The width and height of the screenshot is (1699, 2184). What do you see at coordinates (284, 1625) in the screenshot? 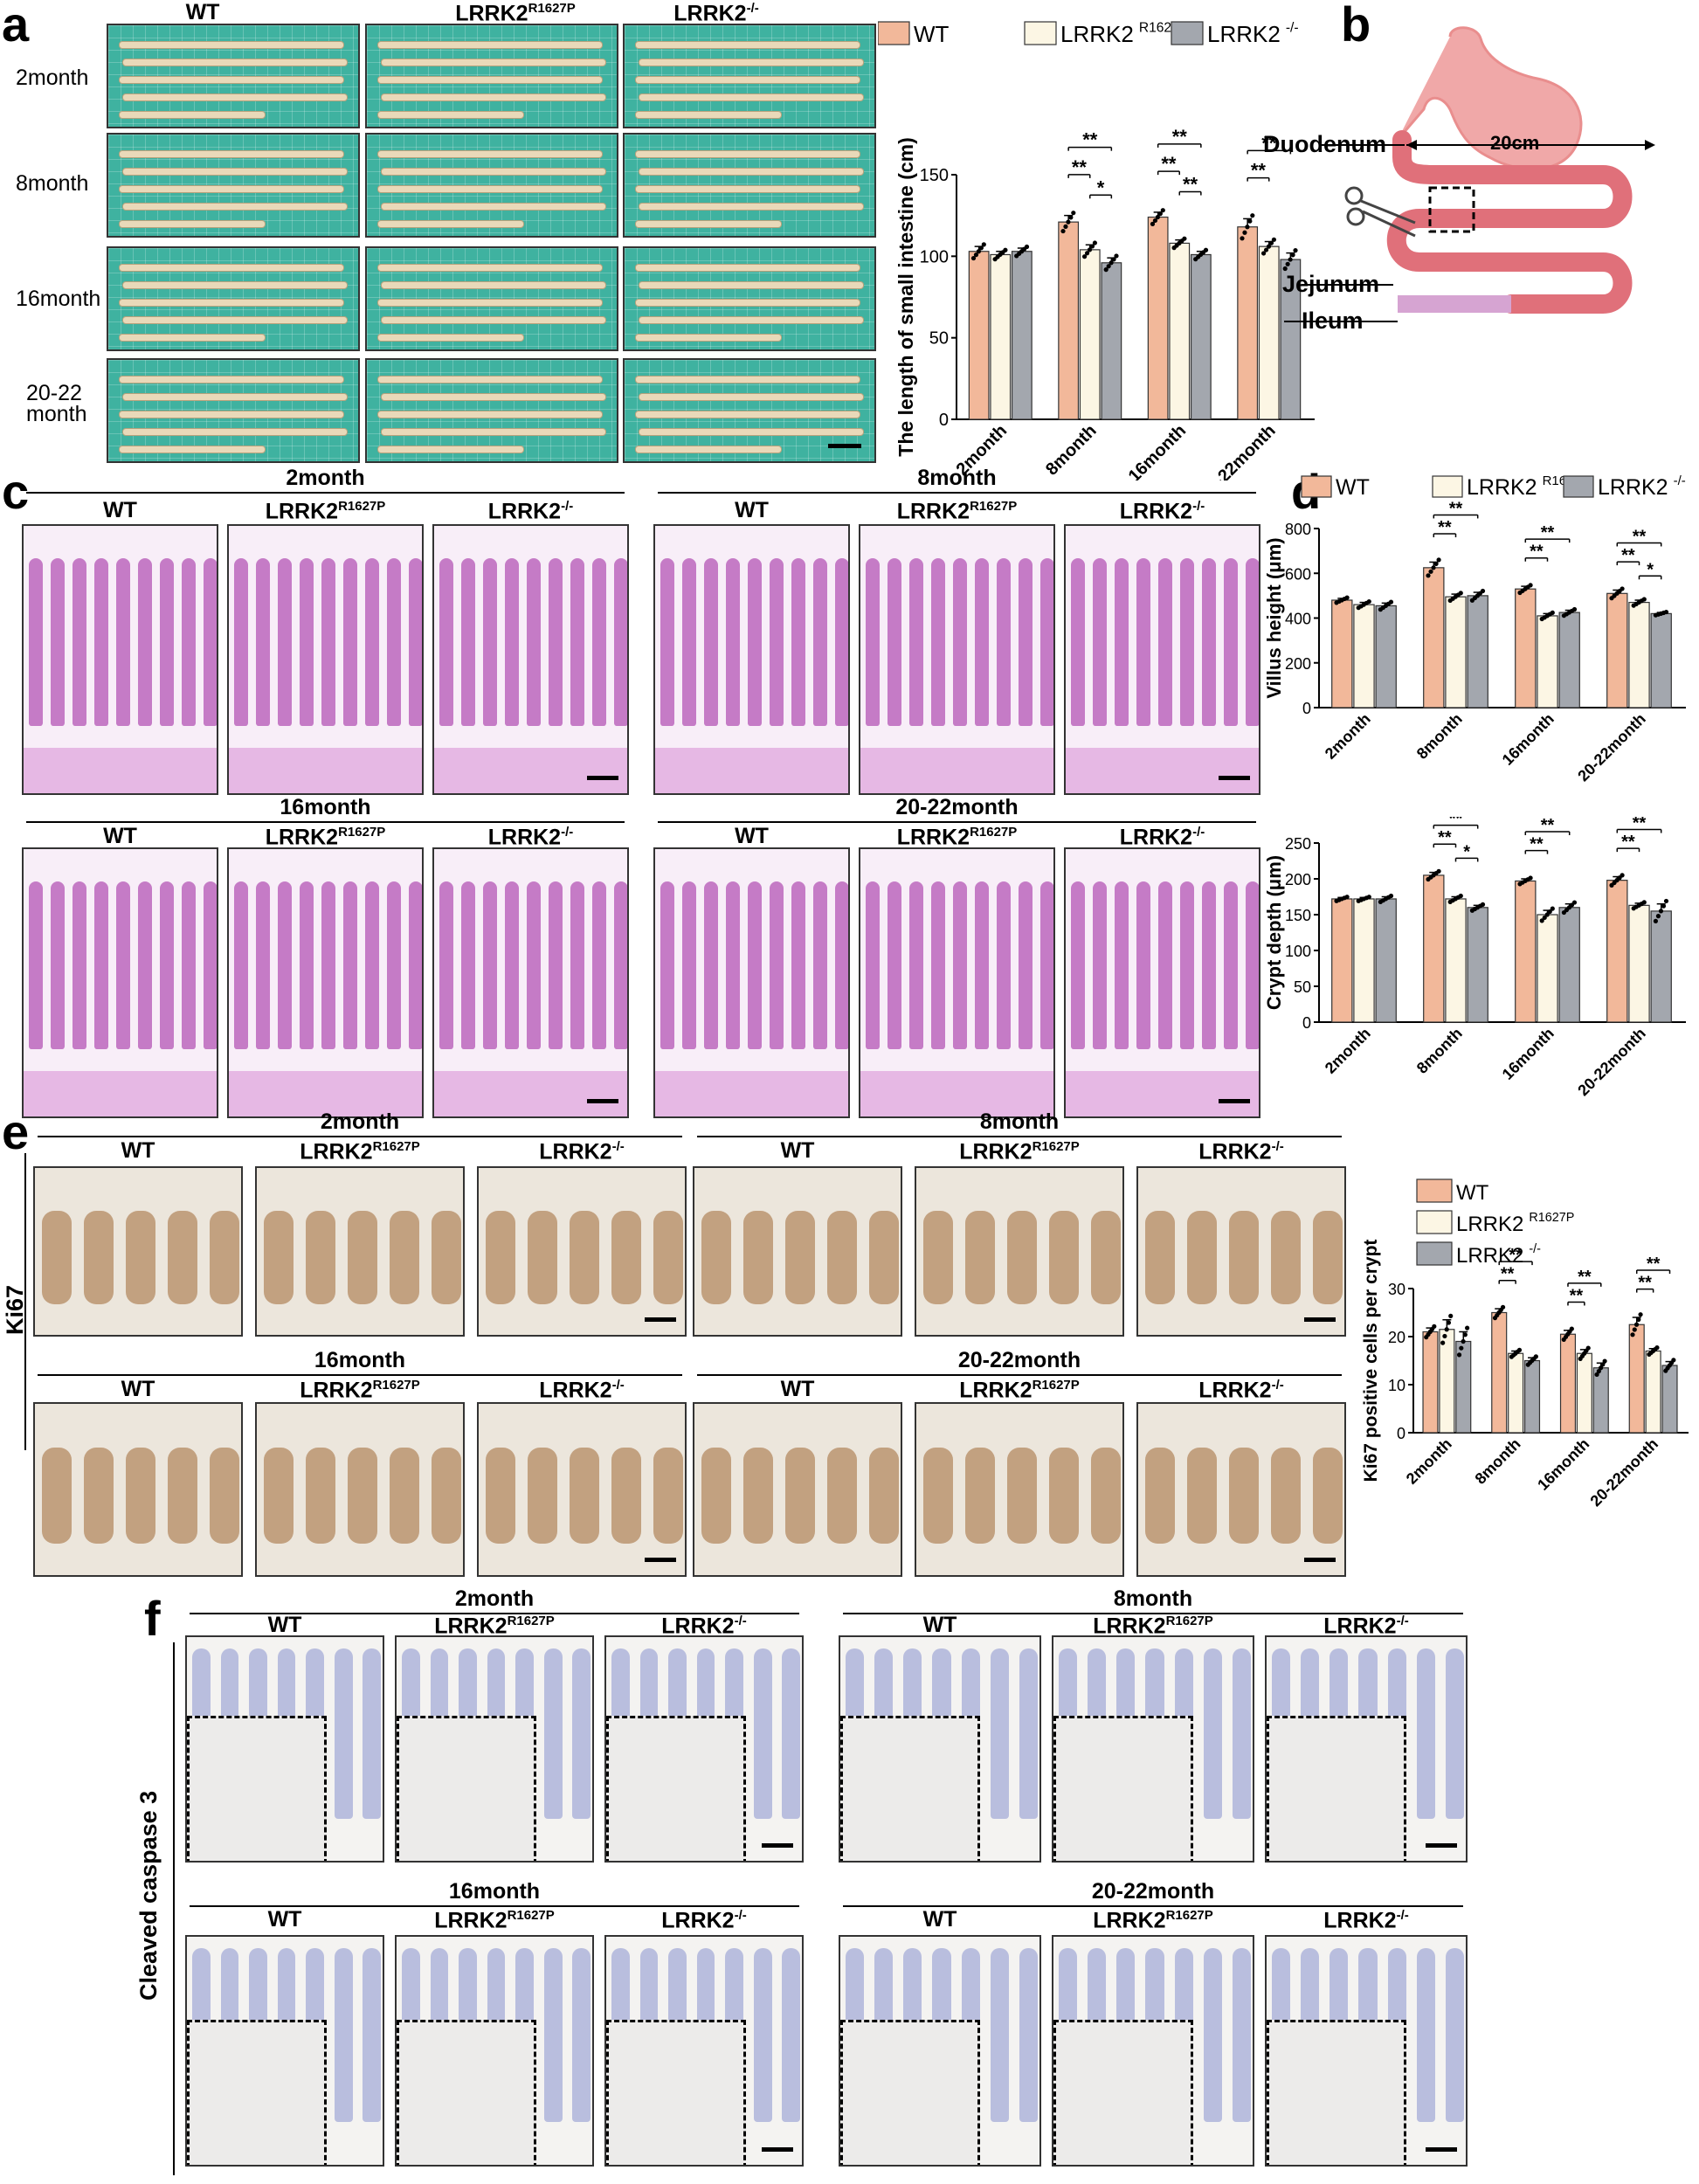
I see `ccp-2month-label-wt: WT` at bounding box center [284, 1625].